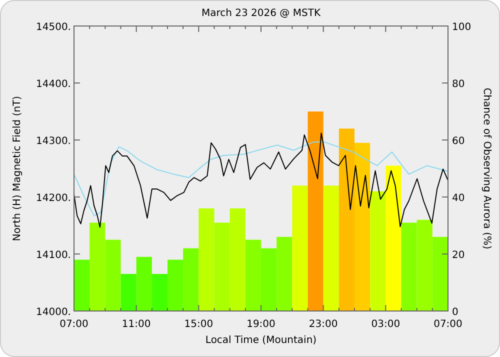  Describe the element at coordinates (462, 27) in the screenshot. I see `y2-tick-label: 100` at that location.